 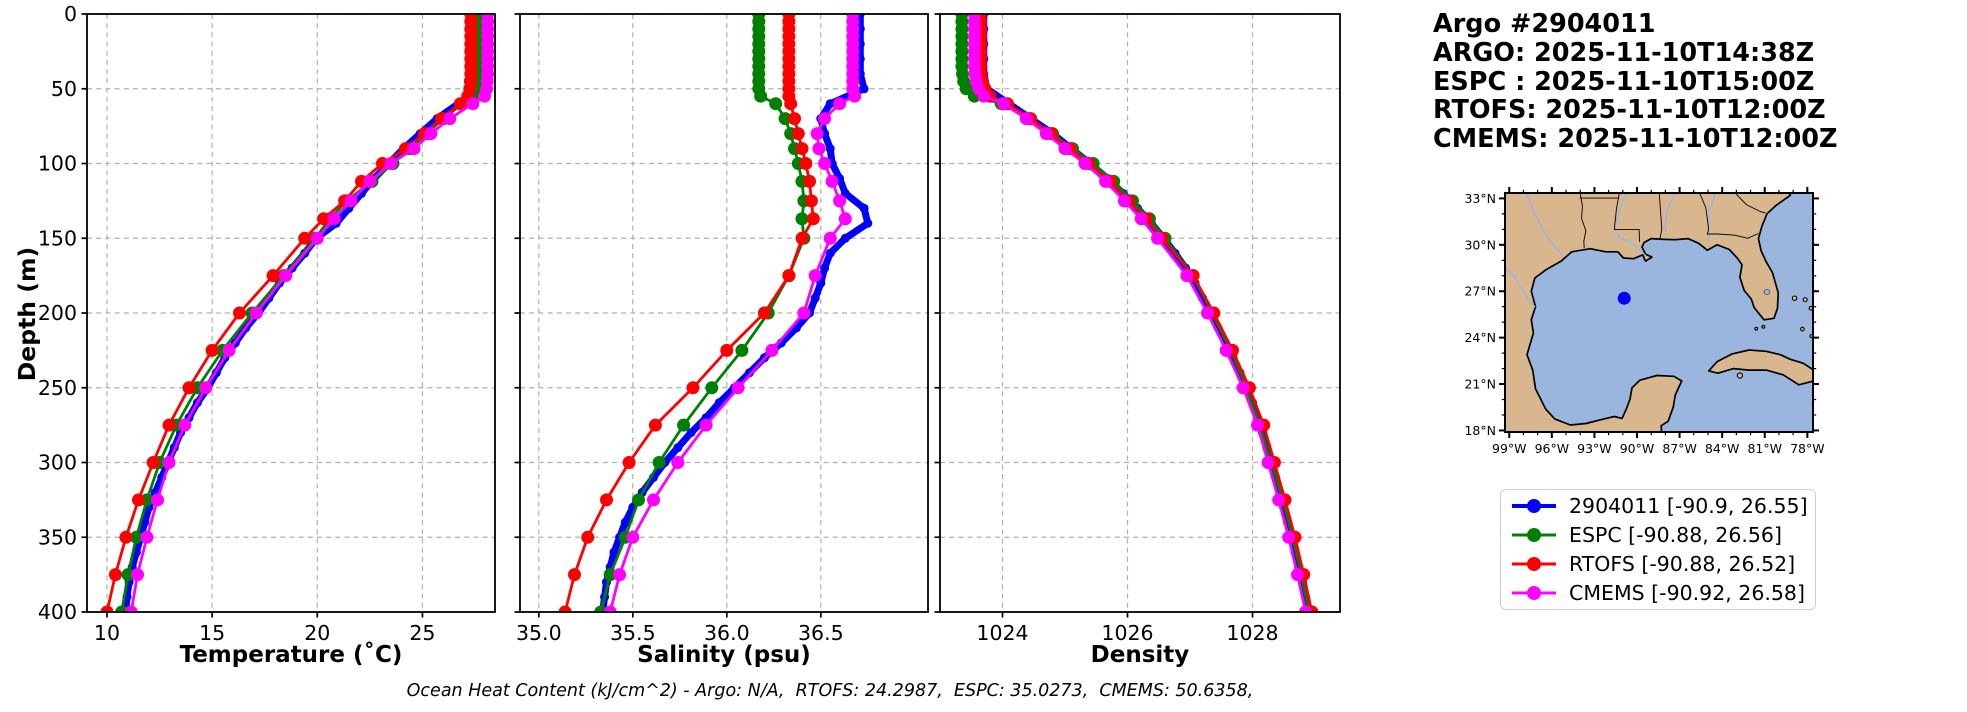 What do you see at coordinates (1722, 448) in the screenshot?
I see `map-lon-label: 84°W` at bounding box center [1722, 448].